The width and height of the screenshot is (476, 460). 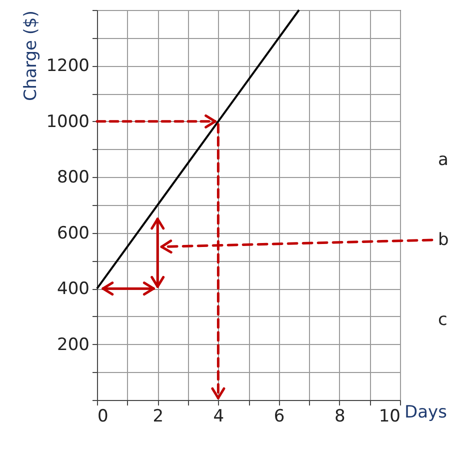 I want to click on x-tick-label: 4, so click(x=218, y=416).